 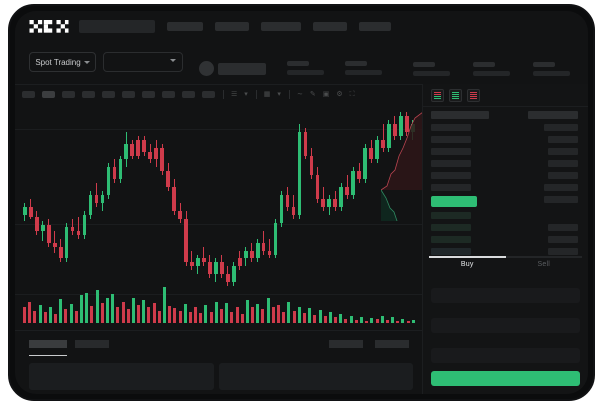 I want to click on line-tool-icon: ∼, so click(x=299, y=94).